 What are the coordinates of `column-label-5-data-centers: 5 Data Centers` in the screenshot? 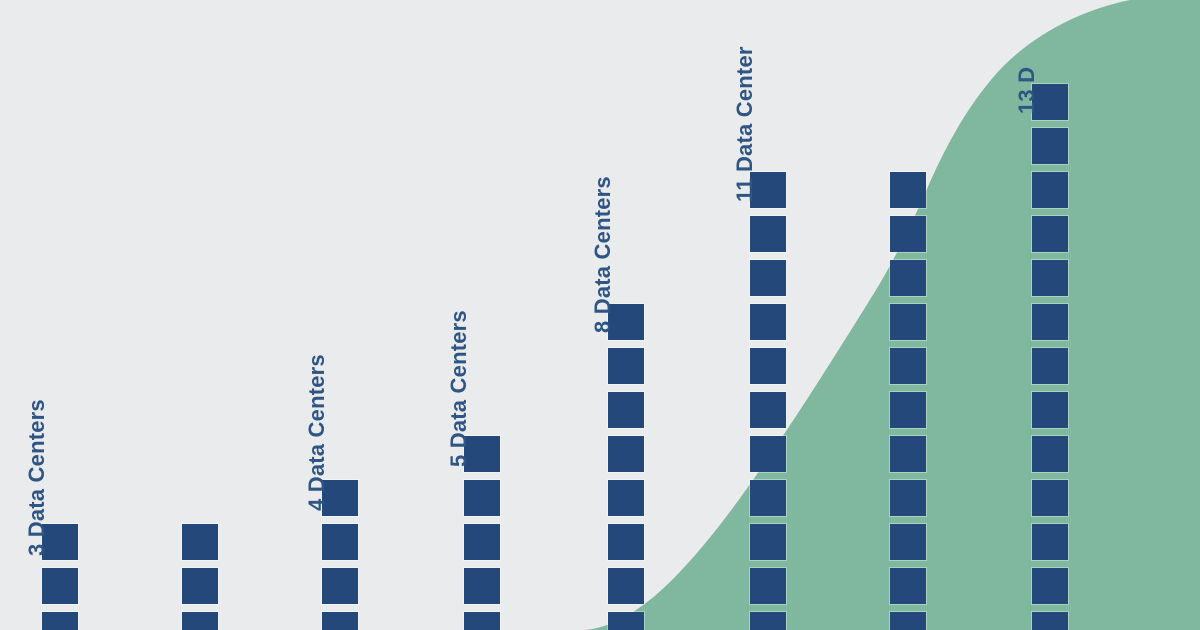 It's located at (458, 388).